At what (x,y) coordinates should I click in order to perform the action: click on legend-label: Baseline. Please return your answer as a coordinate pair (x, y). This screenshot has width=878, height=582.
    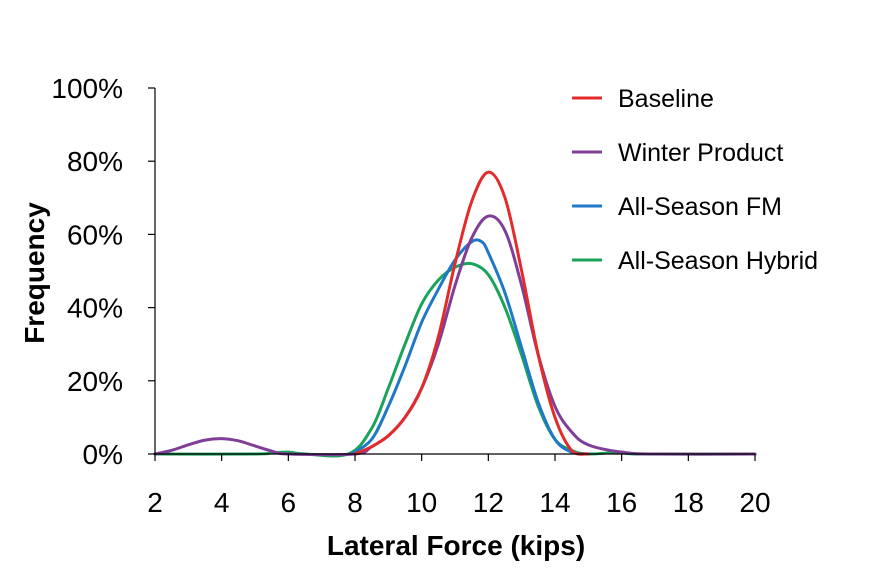
    Looking at the image, I should click on (666, 99).